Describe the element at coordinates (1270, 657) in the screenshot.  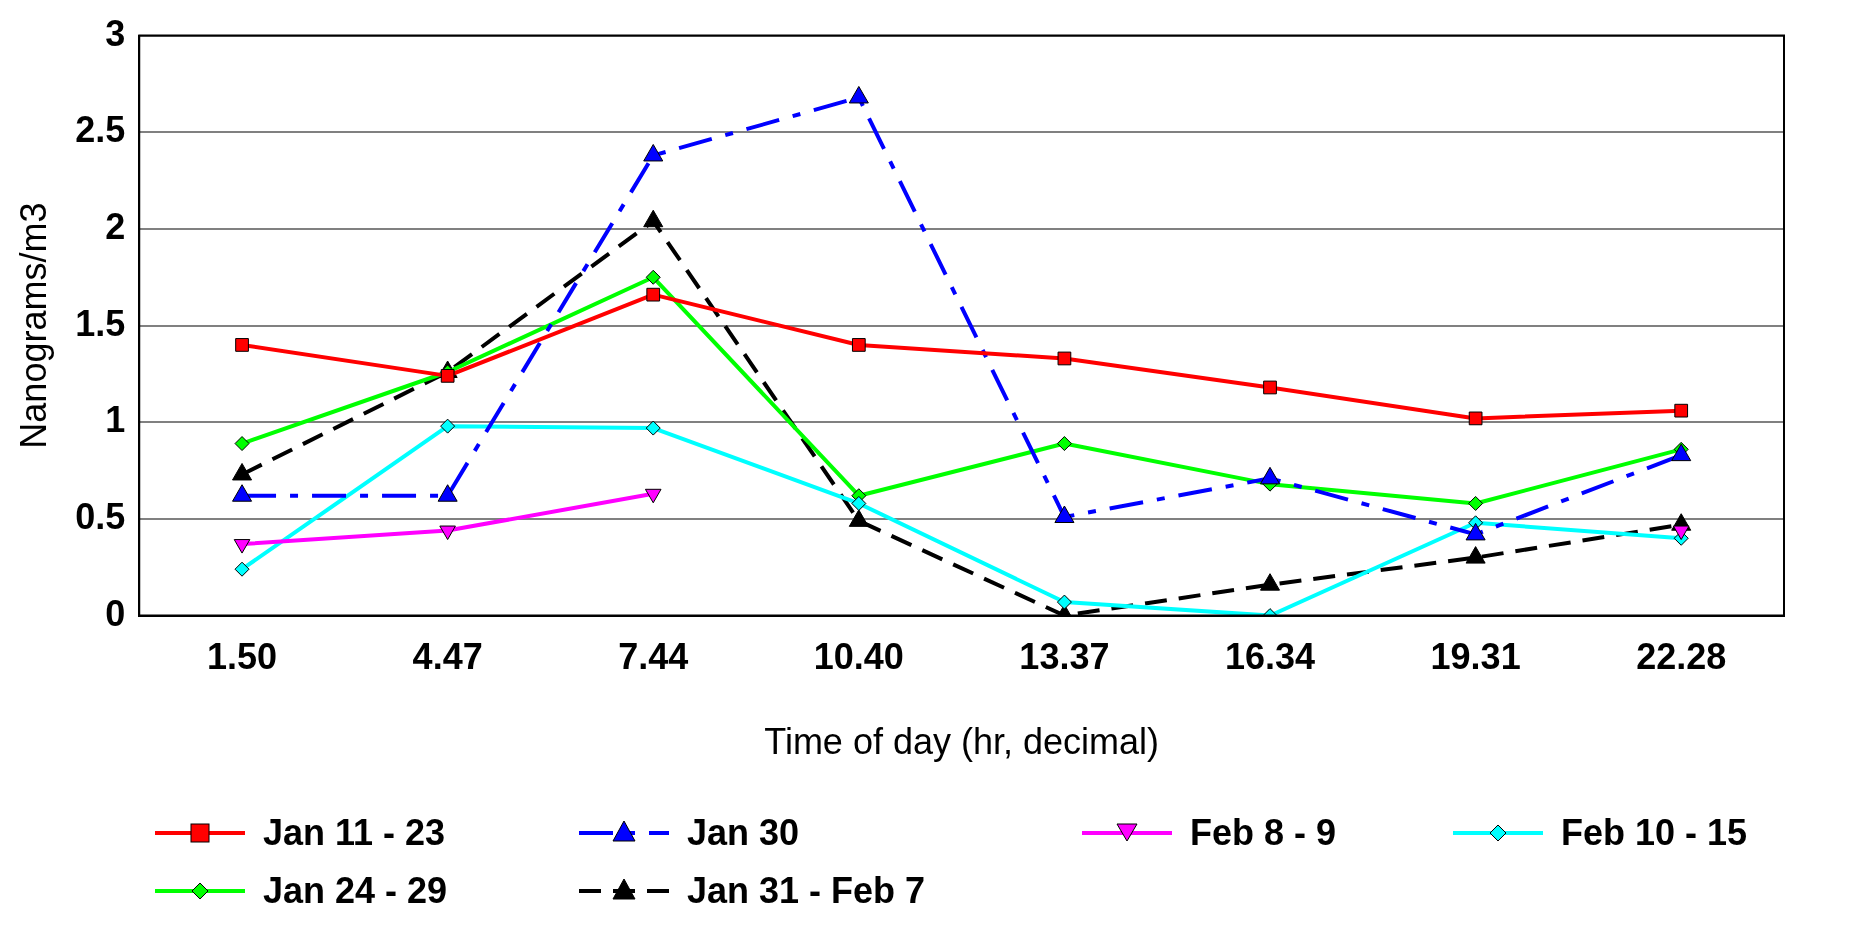
I see `x-tick-label: 16.34` at that location.